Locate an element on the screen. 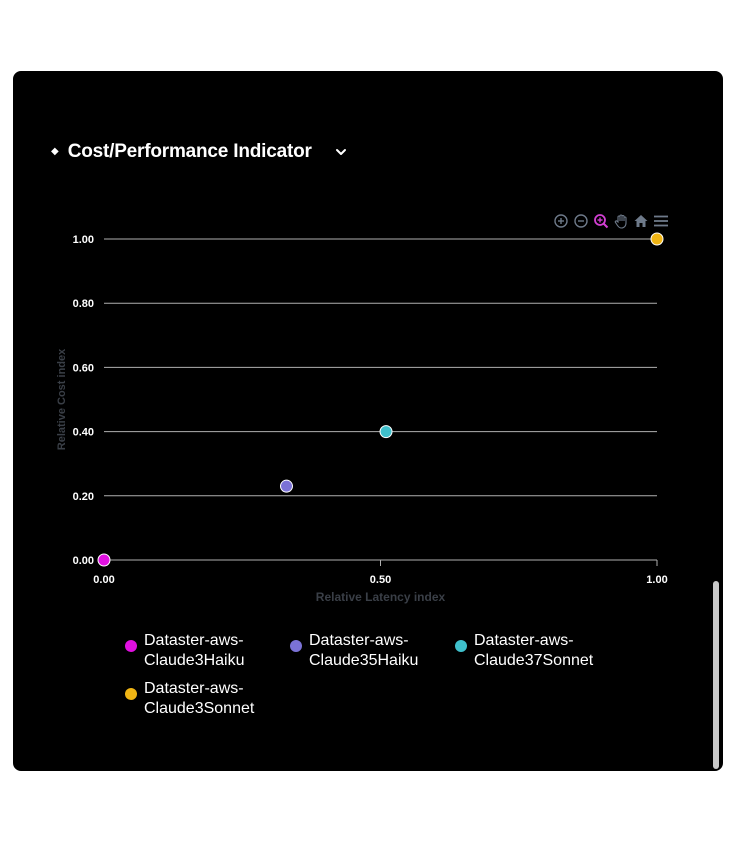  chart-header: ◆ Cost/Performance Indicator is located at coordinates (199, 152).